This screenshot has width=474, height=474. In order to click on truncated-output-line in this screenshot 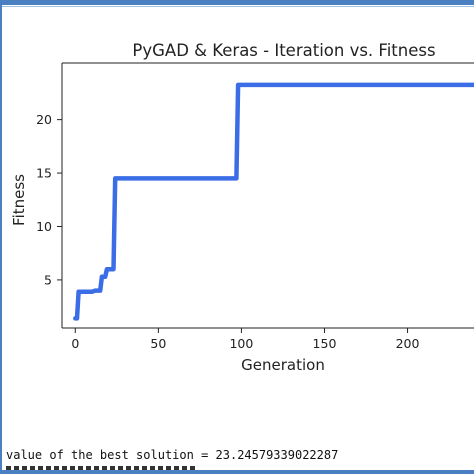, I will do `click(101, 468)`.